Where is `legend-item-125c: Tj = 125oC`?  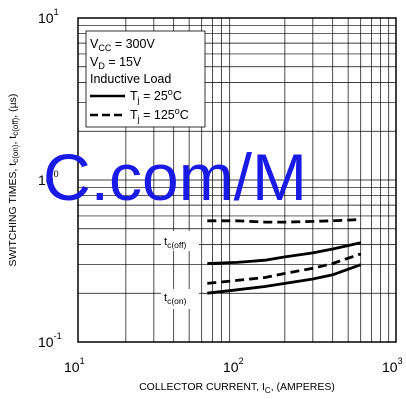 legend-item-125c: Tj = 125oC is located at coordinates (159, 115).